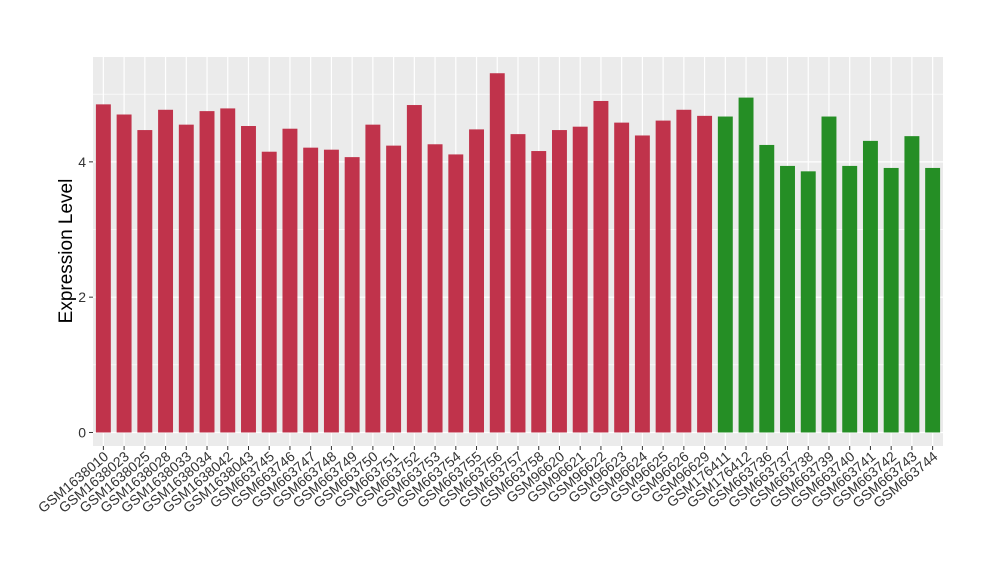  I want to click on bar-GSM96621, so click(580, 279).